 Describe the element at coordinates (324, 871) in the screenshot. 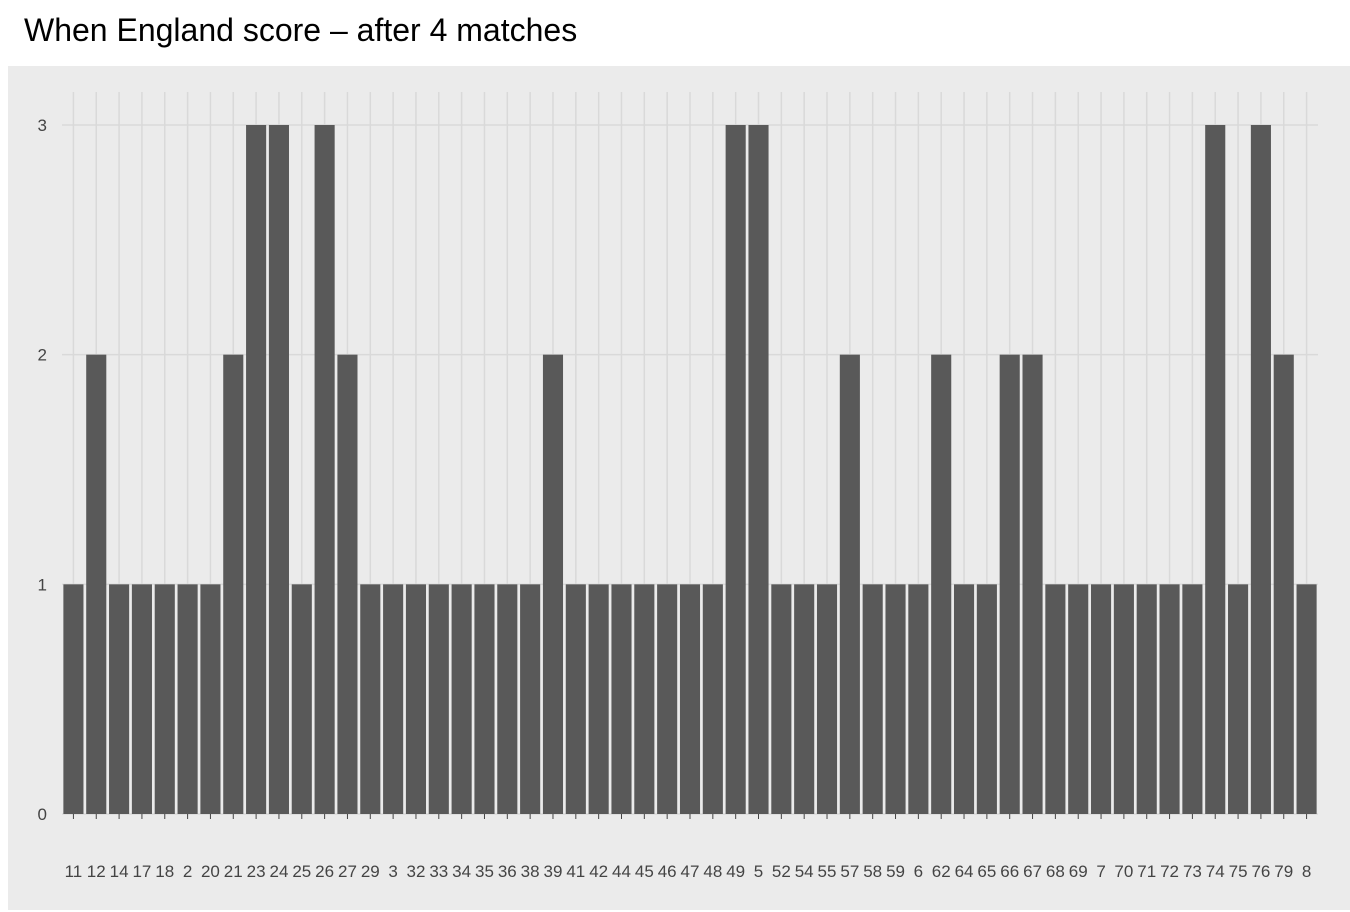

I see `x-tick-label: 26` at that location.